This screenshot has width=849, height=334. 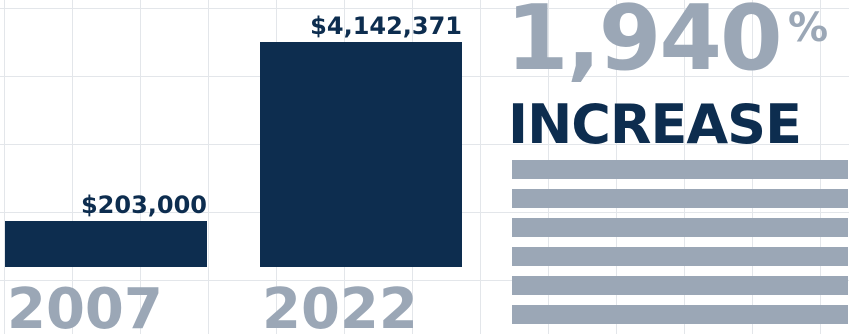 What do you see at coordinates (644, 45) in the screenshot?
I see `percent-increase-value: 1,940` at bounding box center [644, 45].